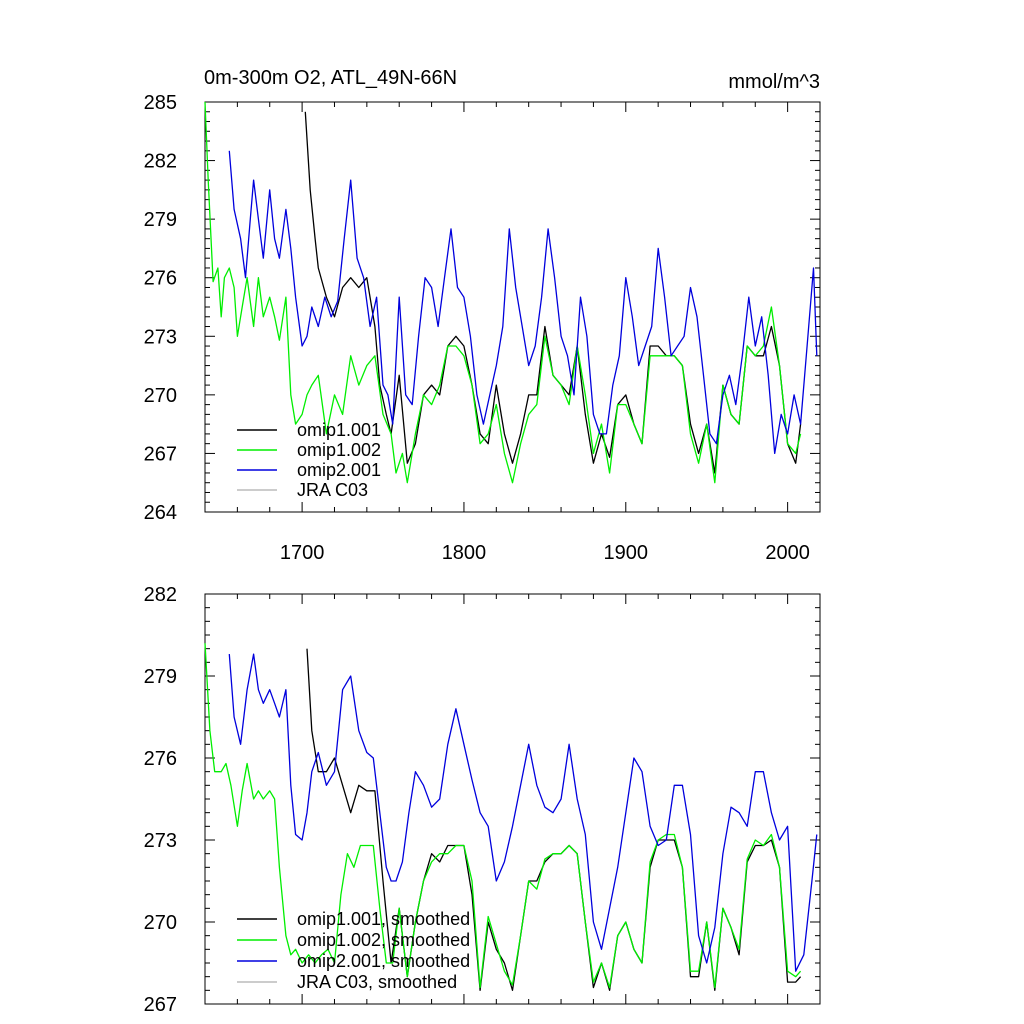 This screenshot has width=1024, height=1024. What do you see at coordinates (774, 82) in the screenshot?
I see `top-panel-units: mmol/m^3` at bounding box center [774, 82].